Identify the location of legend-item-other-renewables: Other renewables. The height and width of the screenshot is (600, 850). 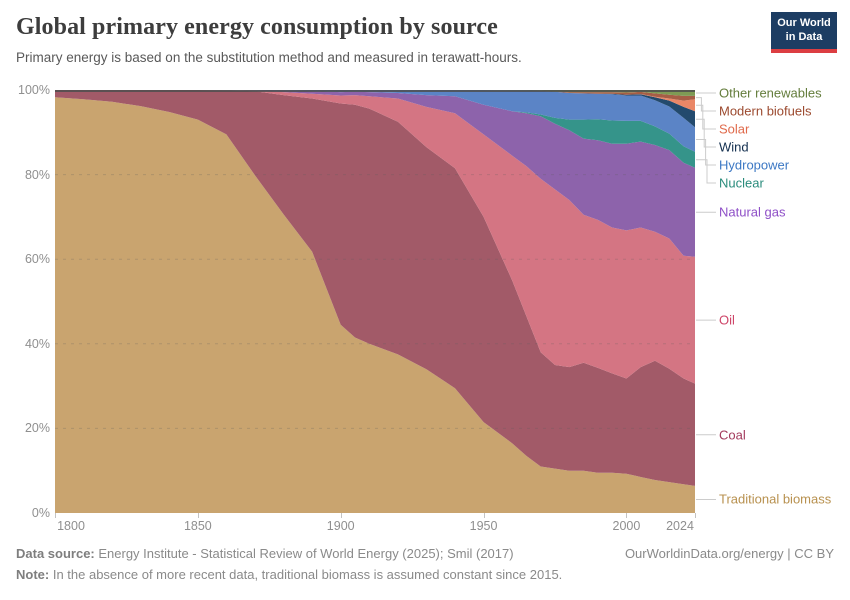
(770, 93).